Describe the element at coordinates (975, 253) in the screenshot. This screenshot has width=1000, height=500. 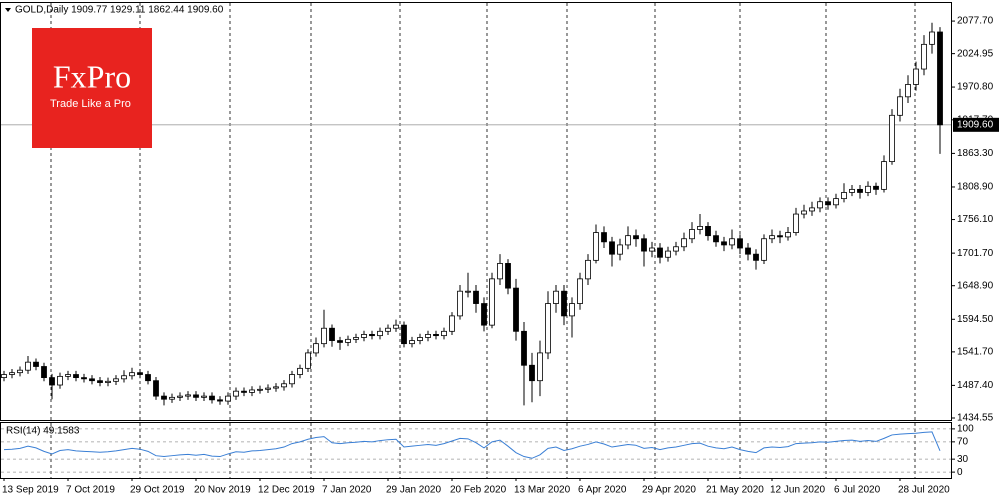
I see `y-tick-label: 1701.70` at that location.